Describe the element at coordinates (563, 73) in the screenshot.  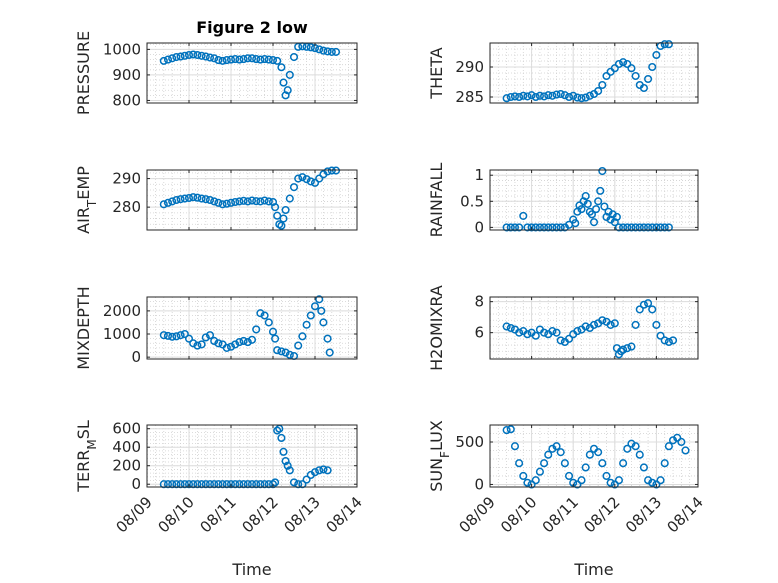
I see `panel-theta: 285 290 THETA` at that location.